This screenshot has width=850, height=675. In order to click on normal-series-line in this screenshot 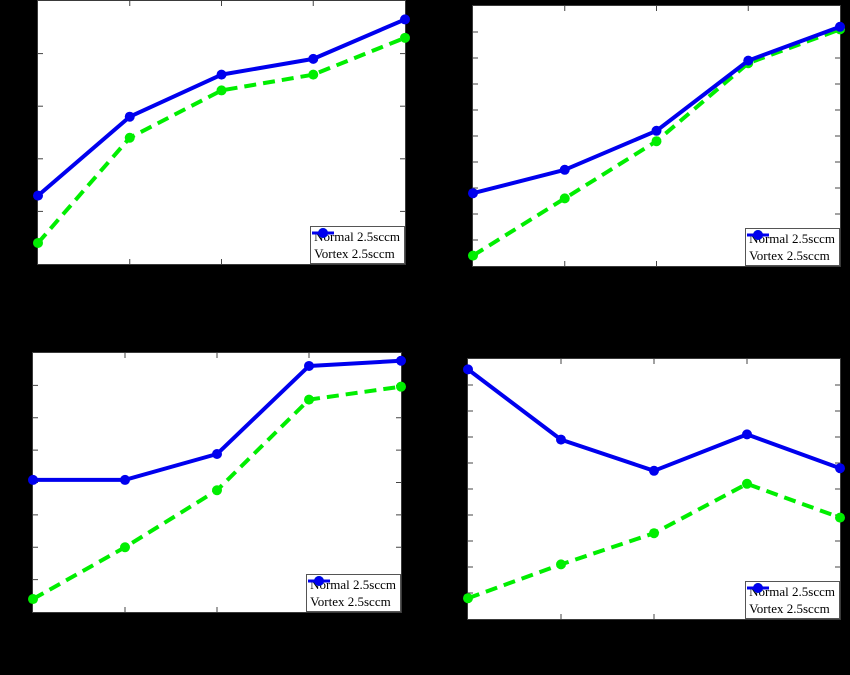, I will do `click(221, 140)`.